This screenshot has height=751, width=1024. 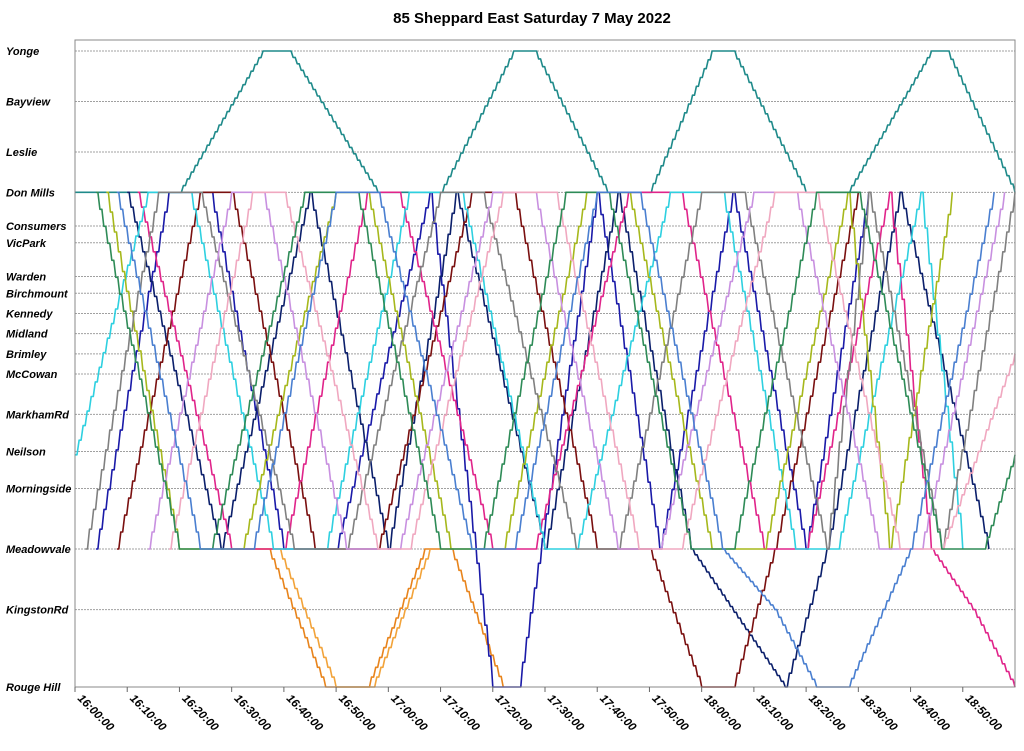 I want to click on x-tick-label: 18:30:00, so click(x=878, y=713).